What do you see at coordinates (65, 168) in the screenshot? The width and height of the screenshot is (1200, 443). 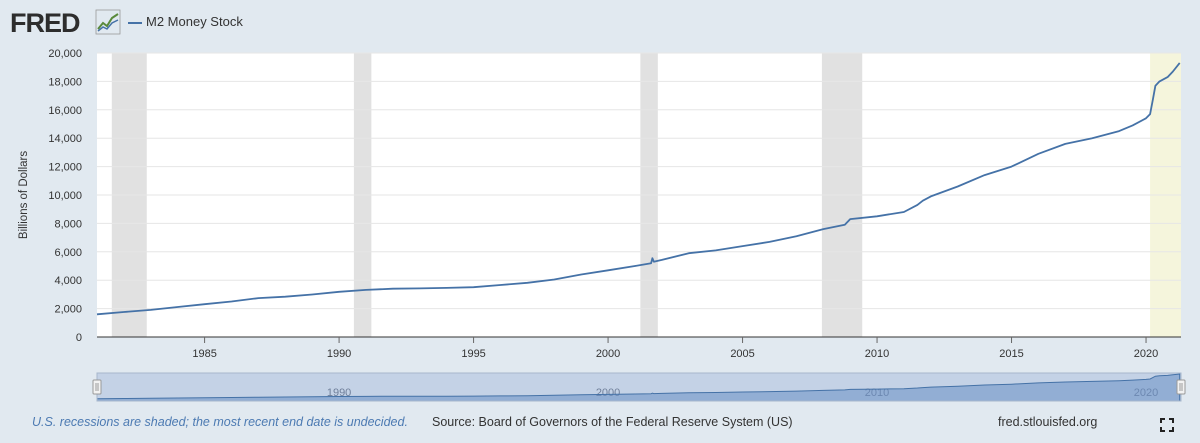 I see `y-tick-label: 12,000` at bounding box center [65, 168].